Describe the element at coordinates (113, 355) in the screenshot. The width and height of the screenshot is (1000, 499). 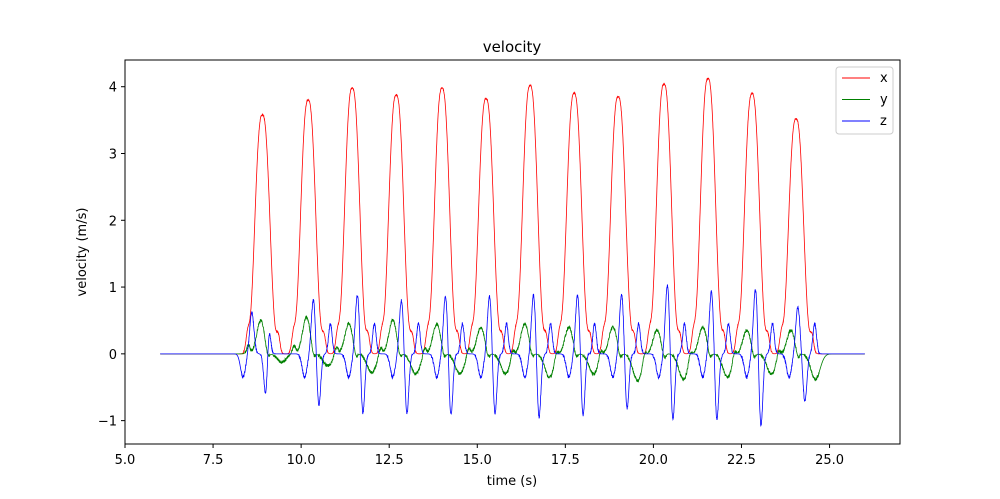
I see `y-tick-label: 0` at that location.